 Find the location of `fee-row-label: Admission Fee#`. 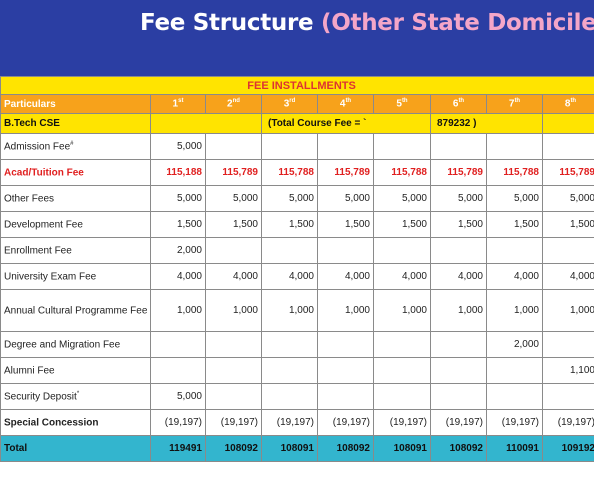

fee-row-label: Admission Fee# is located at coordinates (75, 146).